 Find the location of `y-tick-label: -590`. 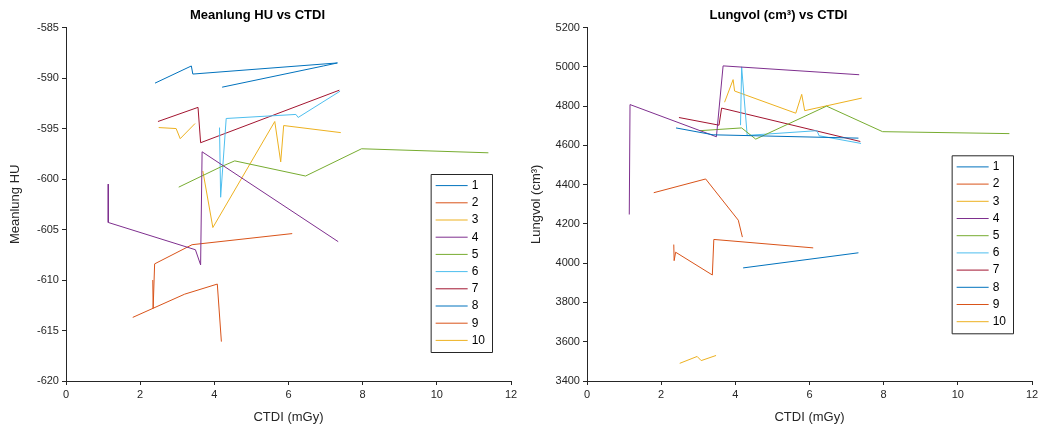

y-tick-label: -590 is located at coordinates (47, 77).